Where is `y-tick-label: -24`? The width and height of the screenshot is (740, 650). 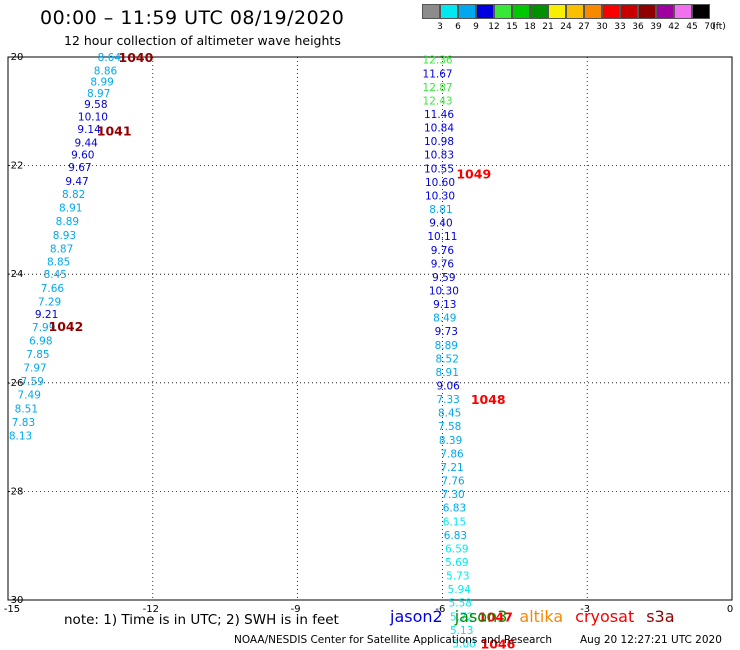
y-tick-label: -24 is located at coordinates (15, 274).